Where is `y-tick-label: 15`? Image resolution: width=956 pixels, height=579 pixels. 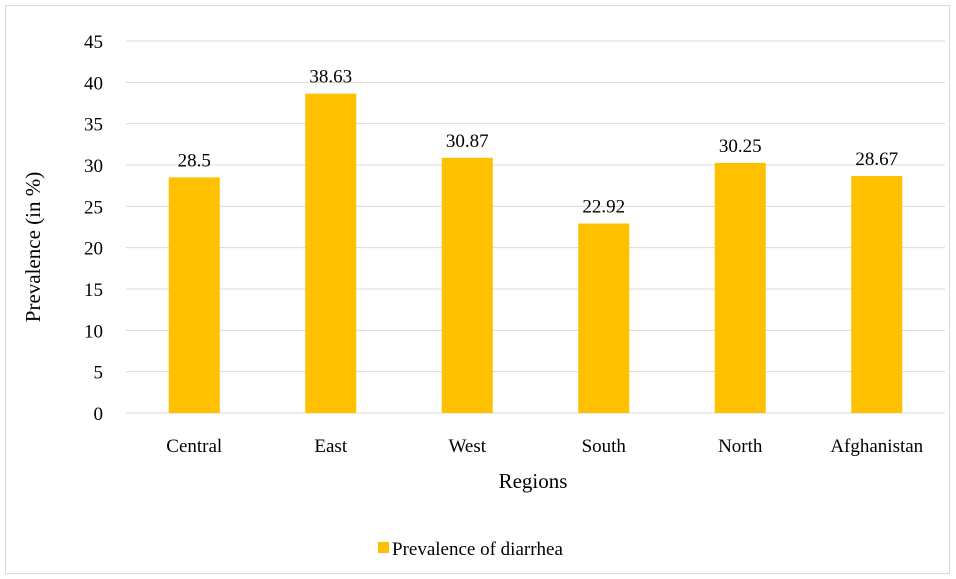 y-tick-label: 15 is located at coordinates (93, 290).